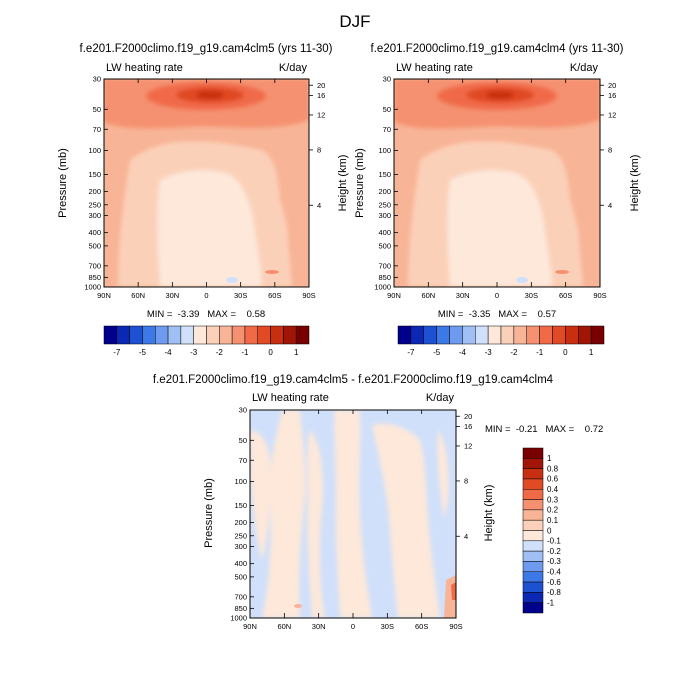 This screenshot has width=700, height=700. Describe the element at coordinates (240, 596) in the screenshot. I see `y-tick-label: 700` at that location.